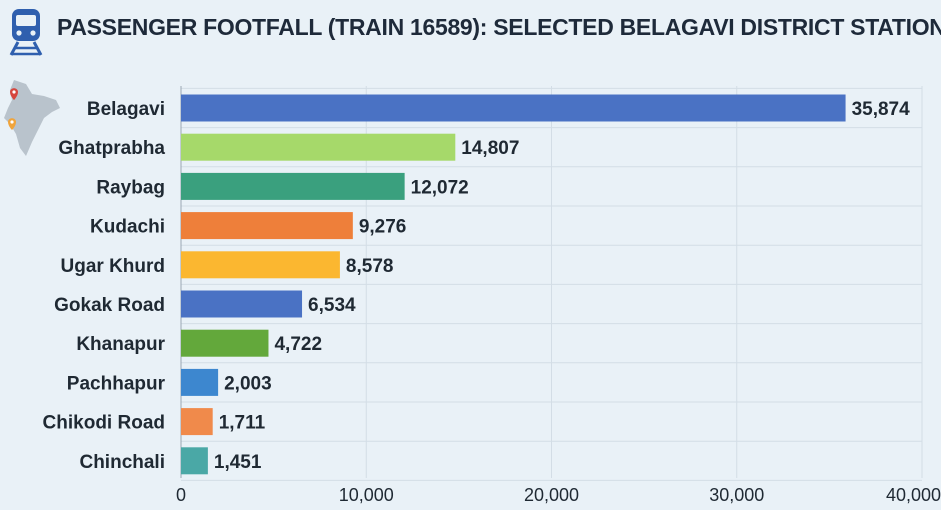 The image size is (941, 510). What do you see at coordinates (551, 495) in the screenshot?
I see `x-tick-label: 20,000` at bounding box center [551, 495].